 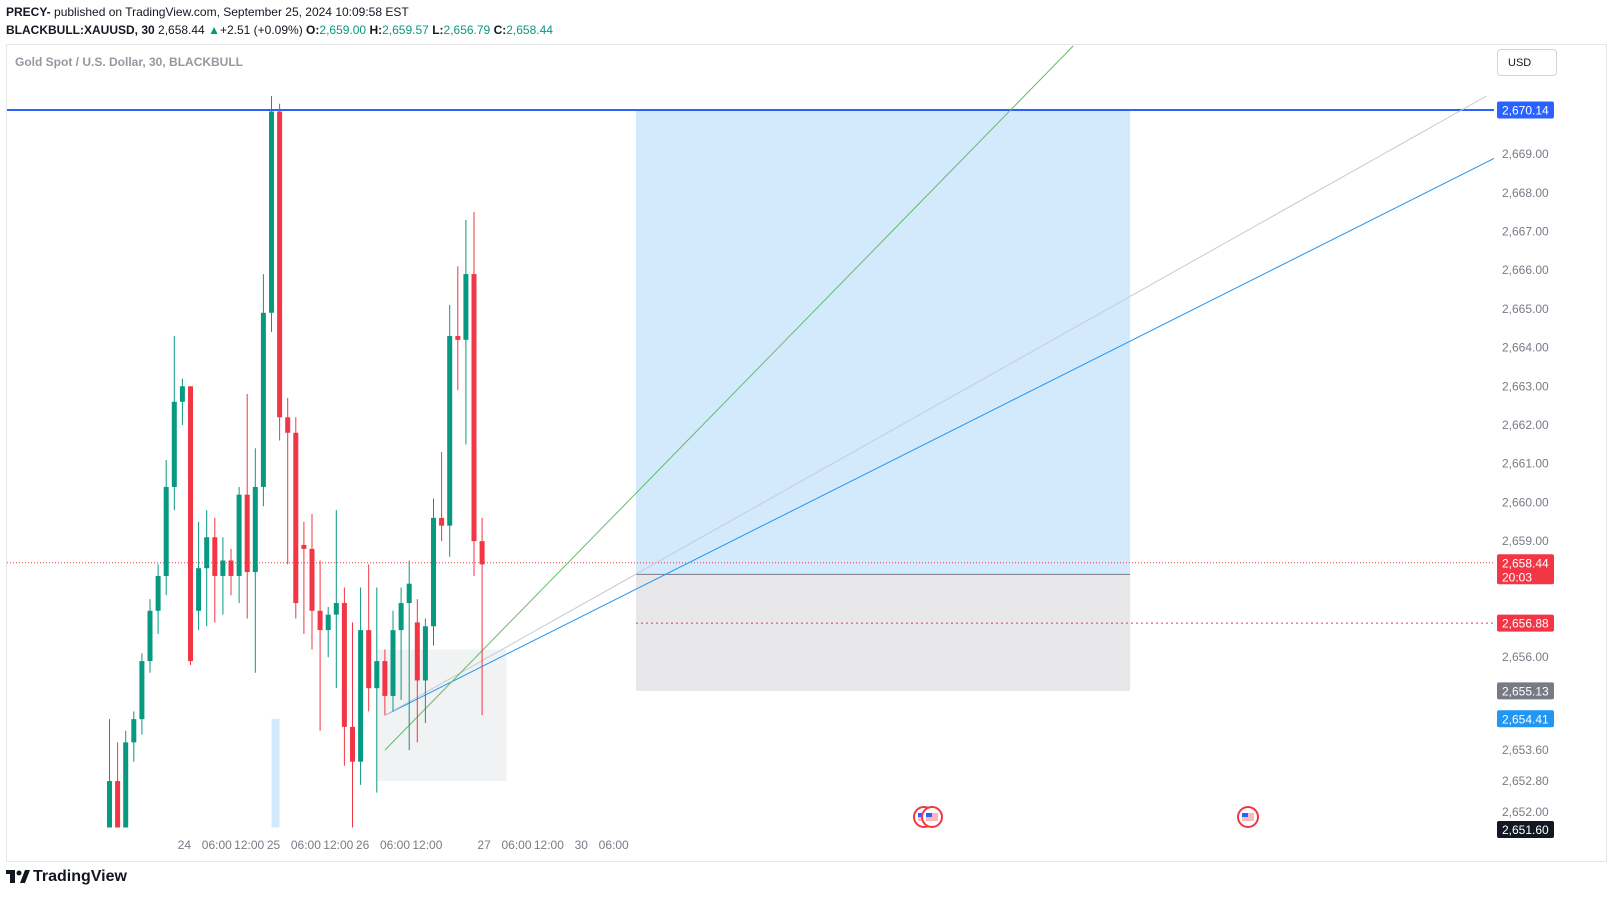 What do you see at coordinates (363, 845) in the screenshot?
I see `x-tick-label: 26` at bounding box center [363, 845].